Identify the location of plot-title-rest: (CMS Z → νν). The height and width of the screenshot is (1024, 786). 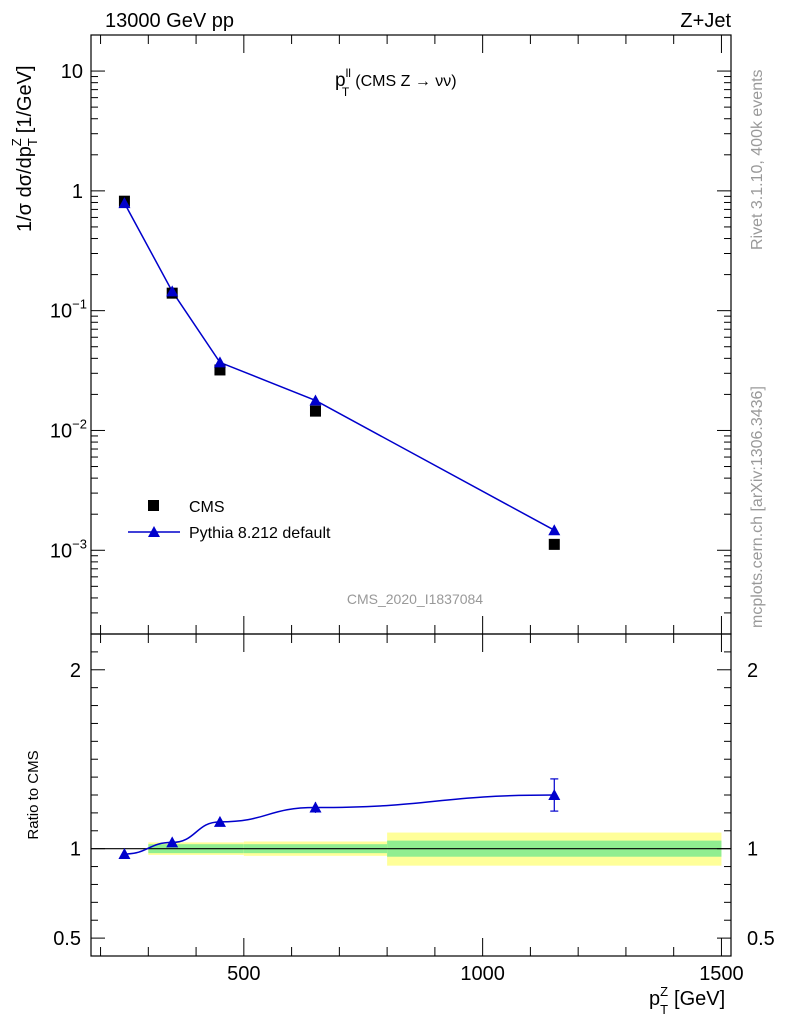
(405, 81).